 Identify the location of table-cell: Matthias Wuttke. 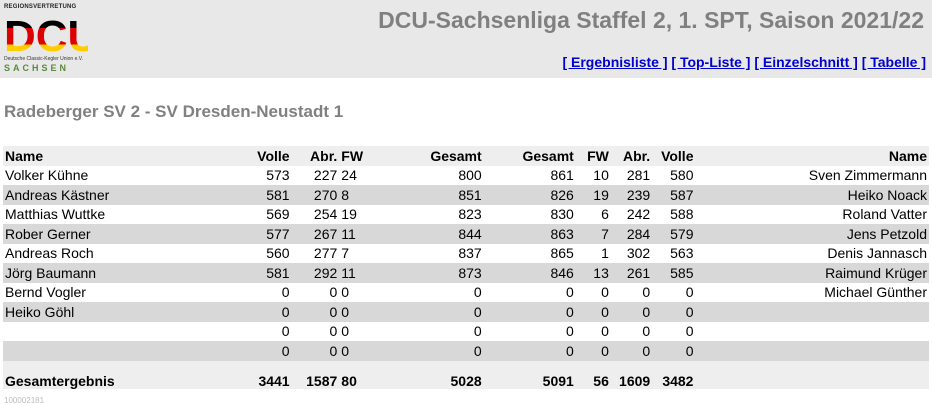
(55, 214).